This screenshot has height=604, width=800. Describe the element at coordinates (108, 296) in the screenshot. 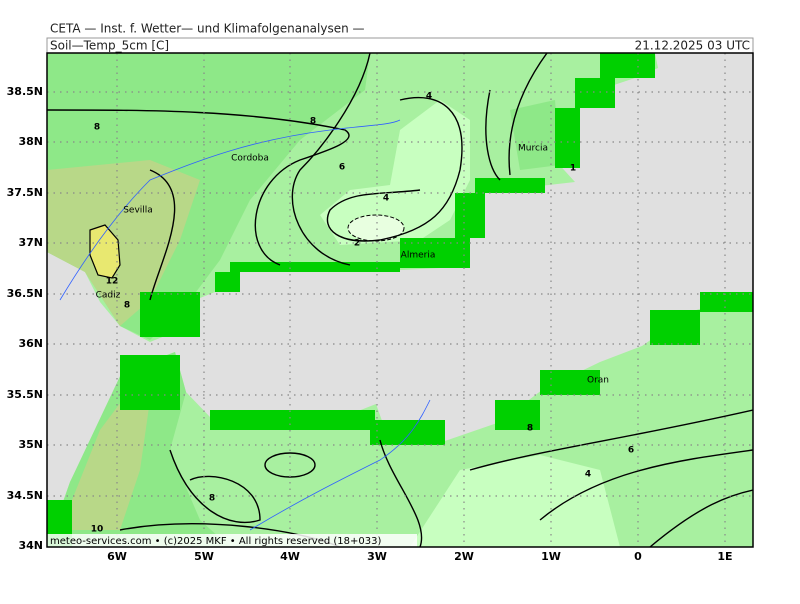

I see `place-label: Cadiz` at that location.